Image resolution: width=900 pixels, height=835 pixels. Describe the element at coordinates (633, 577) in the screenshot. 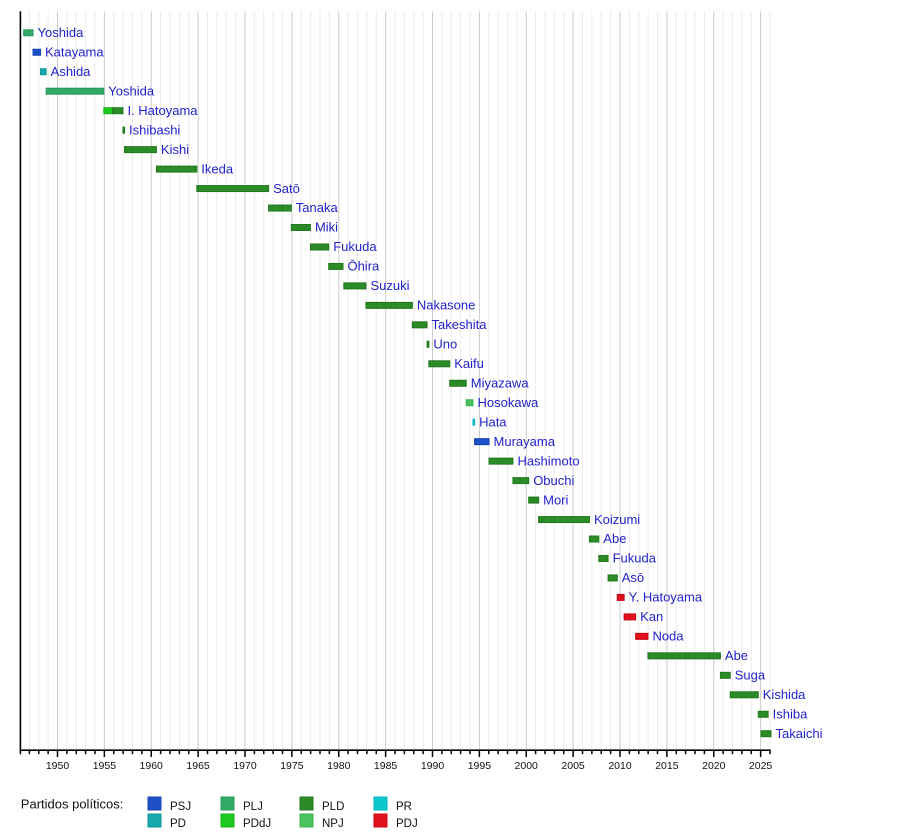

I see `svg-text: Asō` at that location.